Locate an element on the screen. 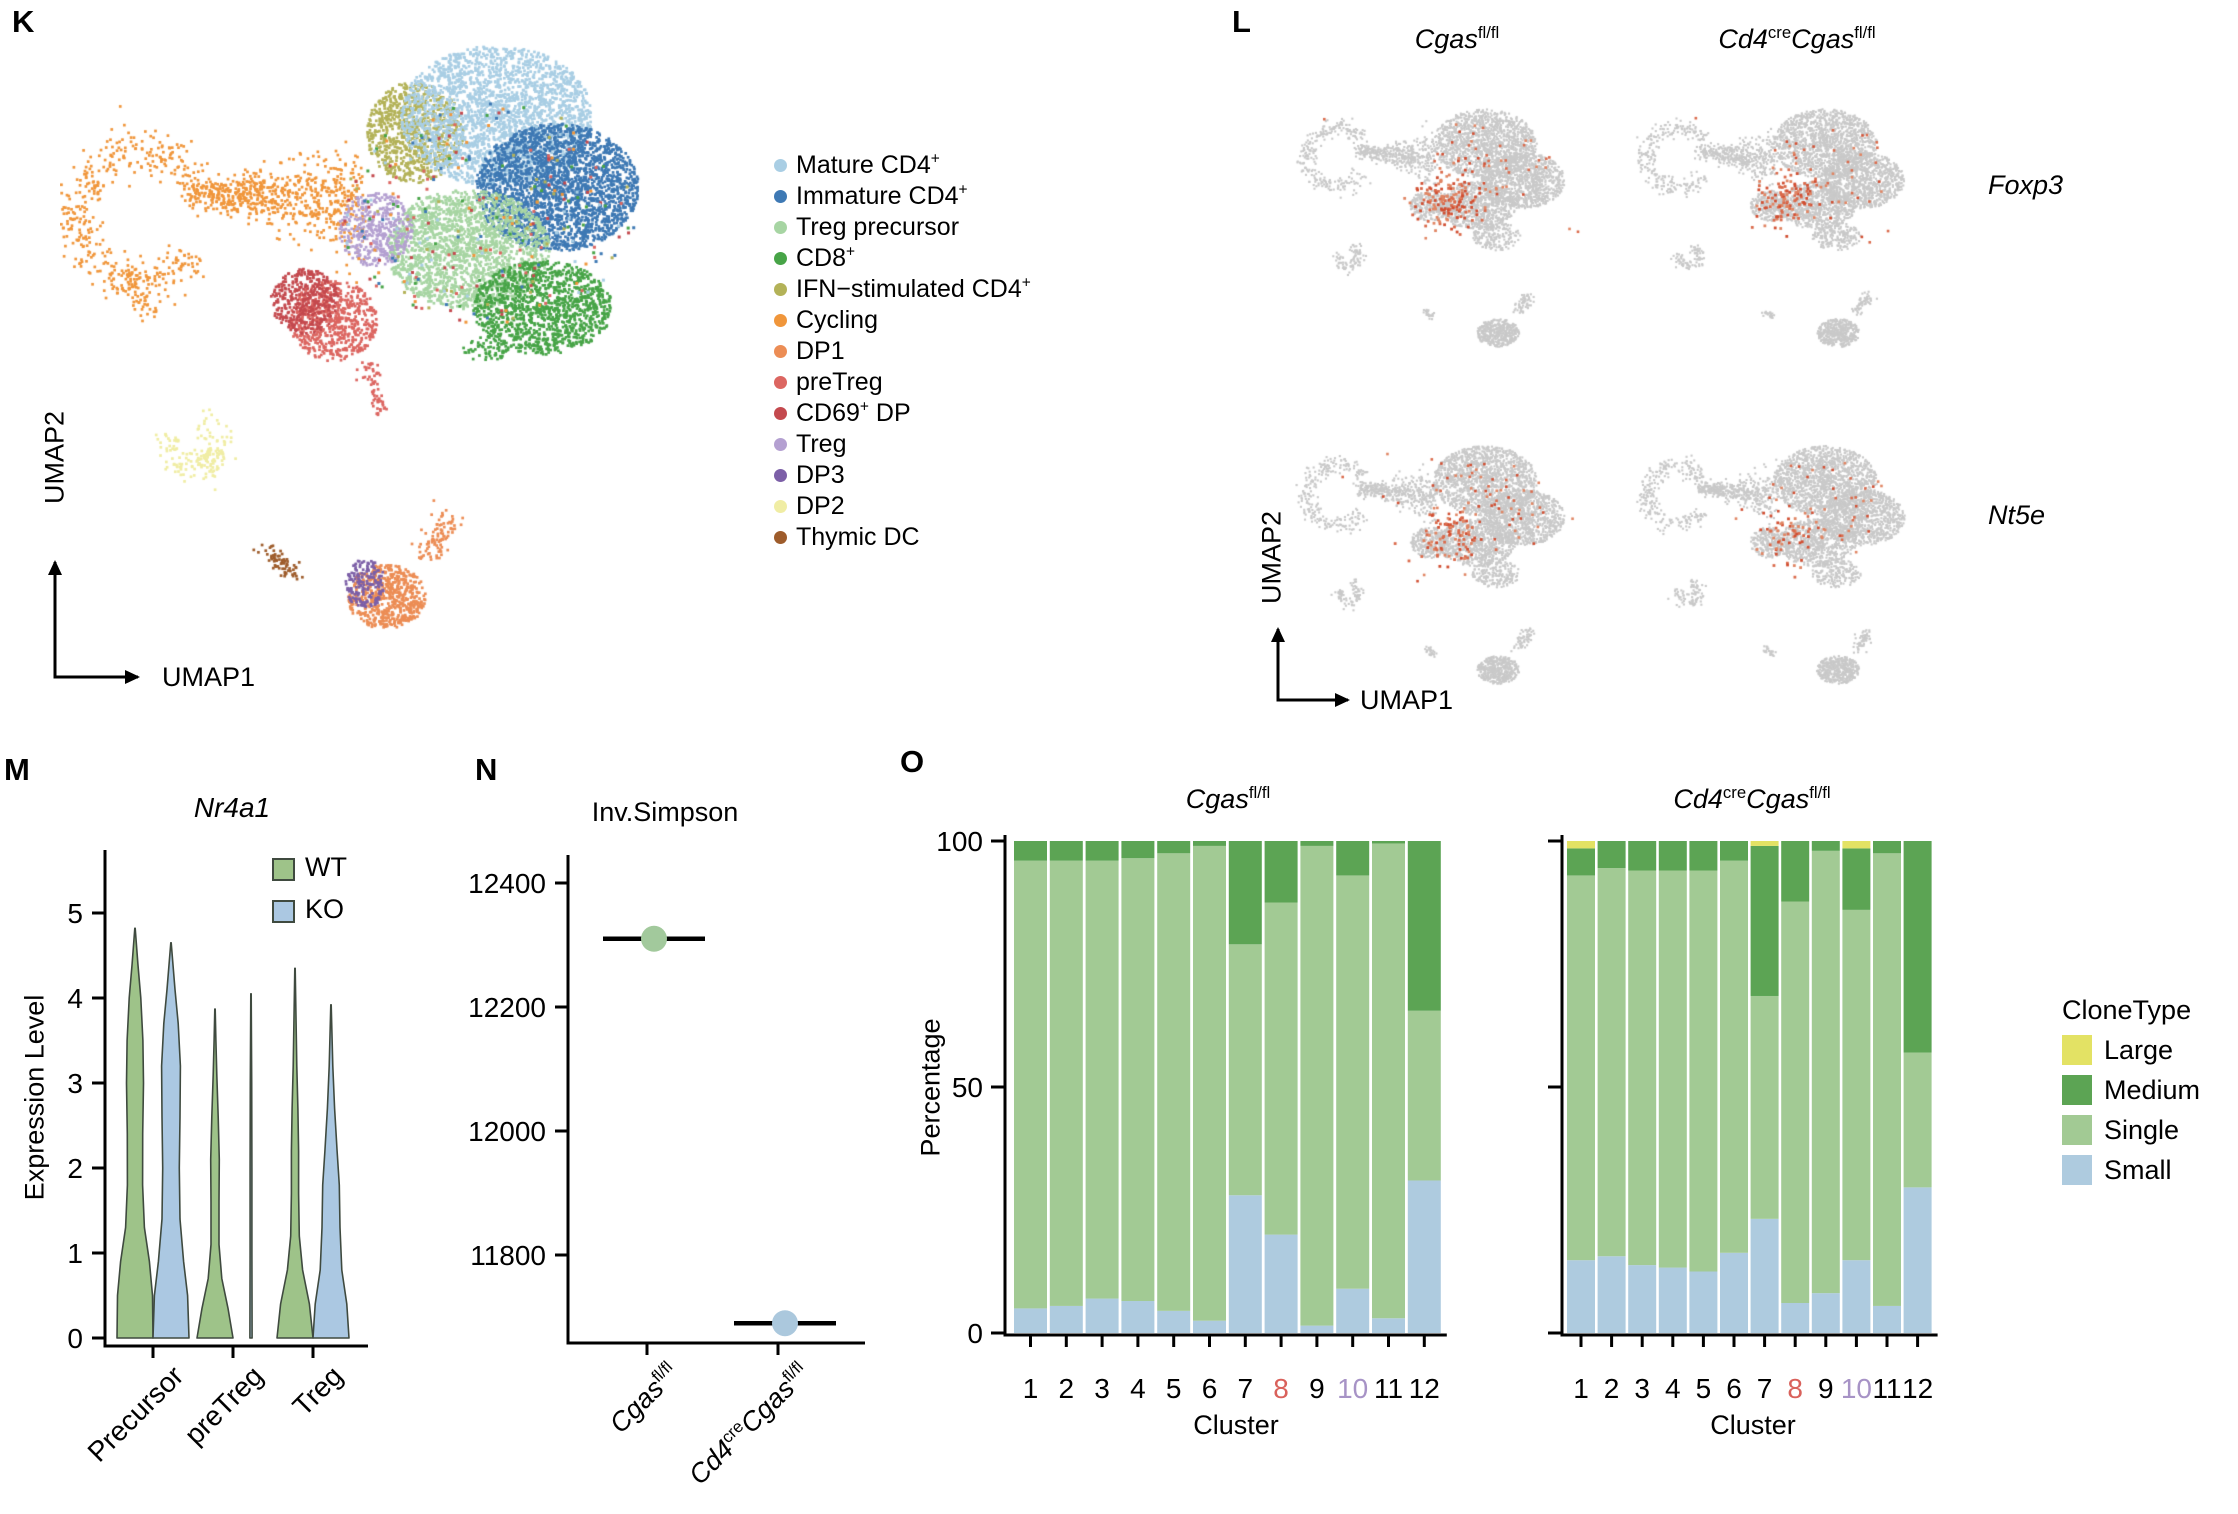 This screenshot has width=2238, height=1514. m-violin-precursor-ko is located at coordinates (171, 1140).